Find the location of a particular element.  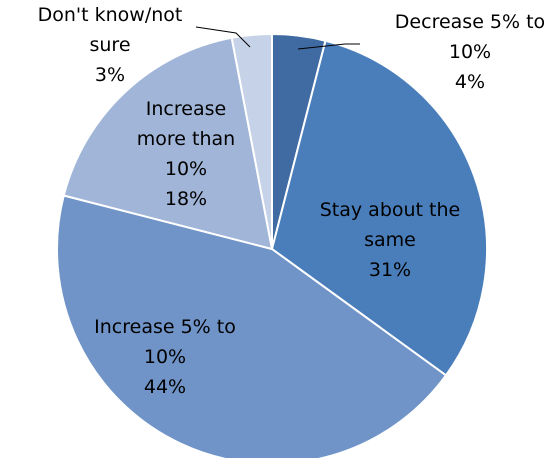

data-label-1: Decrease 5% to 10% 4% is located at coordinates (470, 52).